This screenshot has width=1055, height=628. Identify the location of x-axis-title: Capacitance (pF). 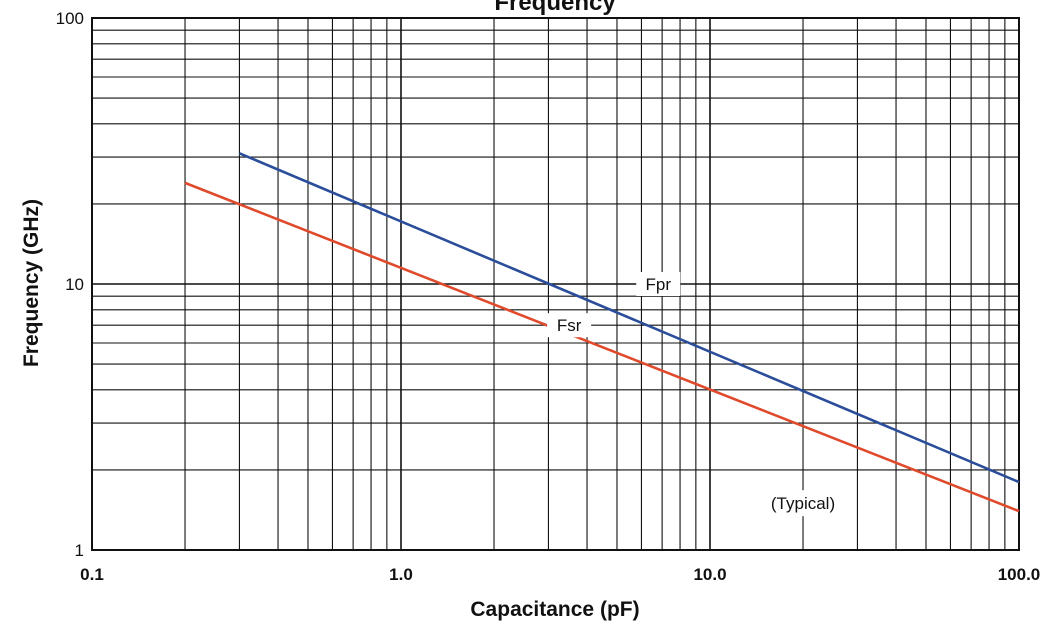
(554, 609).